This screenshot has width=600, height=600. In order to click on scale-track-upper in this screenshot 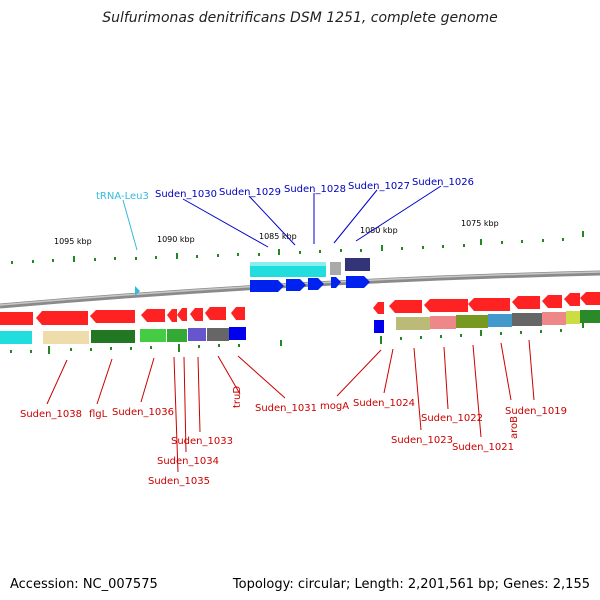, I will do `click(297, 247)`.